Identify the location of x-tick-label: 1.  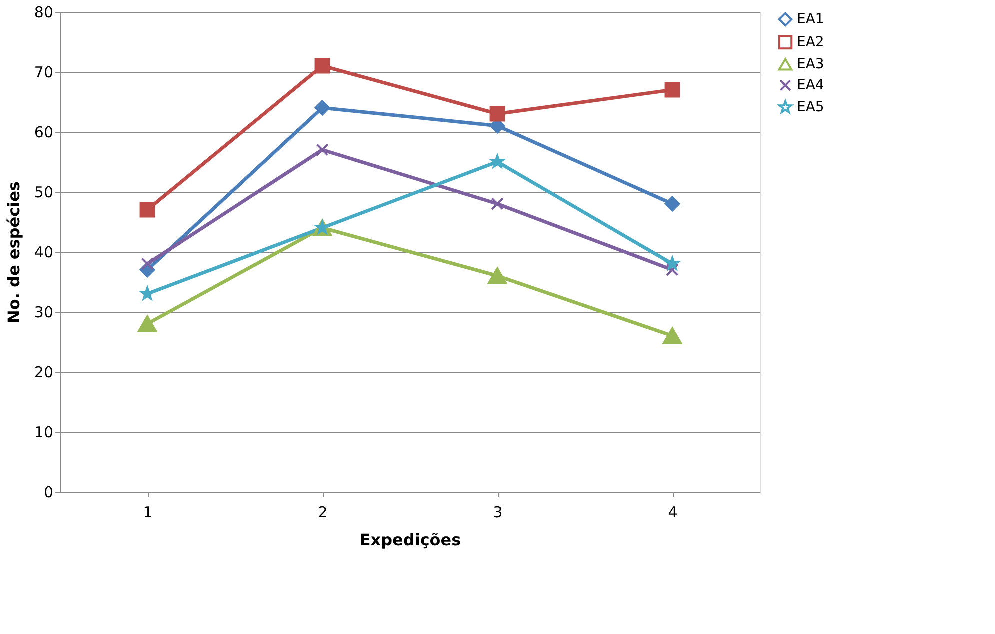
(148, 513).